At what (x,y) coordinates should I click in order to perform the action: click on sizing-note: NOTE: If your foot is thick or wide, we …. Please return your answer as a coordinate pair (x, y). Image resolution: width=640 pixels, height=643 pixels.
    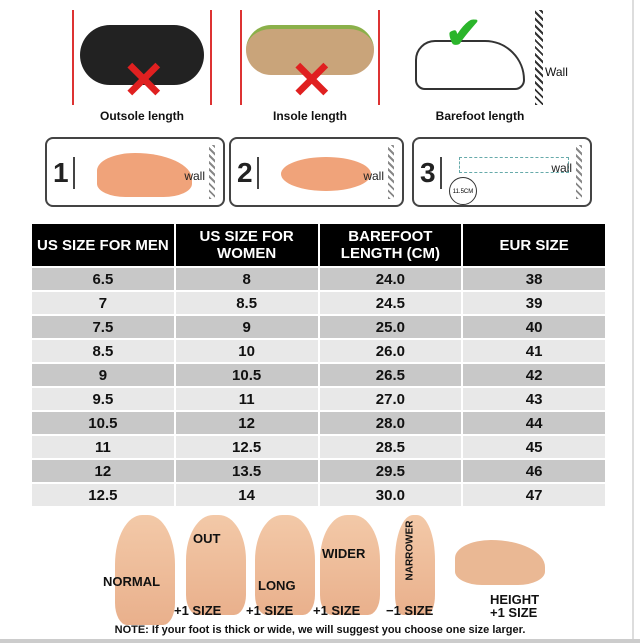
    Looking at the image, I should click on (320, 630).